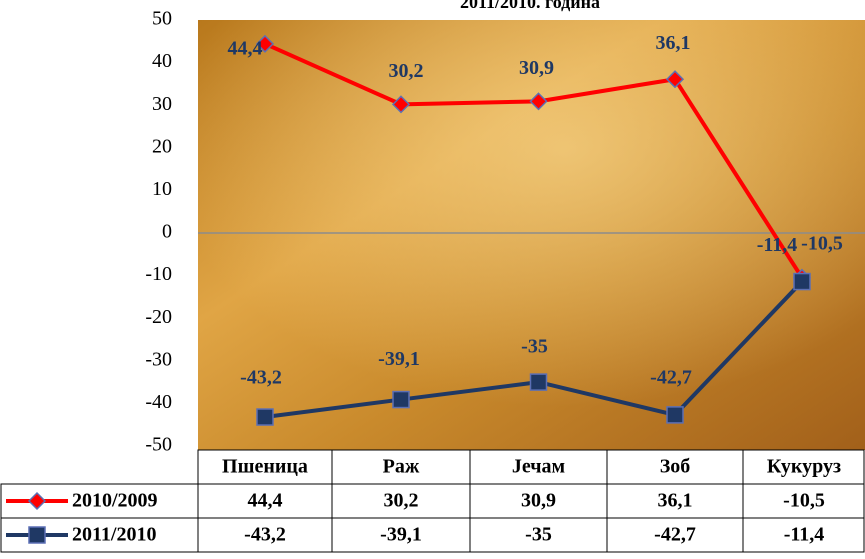 The width and height of the screenshot is (865, 559). What do you see at coordinates (167, 232) in the screenshot?
I see `y-tick-label: 0` at bounding box center [167, 232].